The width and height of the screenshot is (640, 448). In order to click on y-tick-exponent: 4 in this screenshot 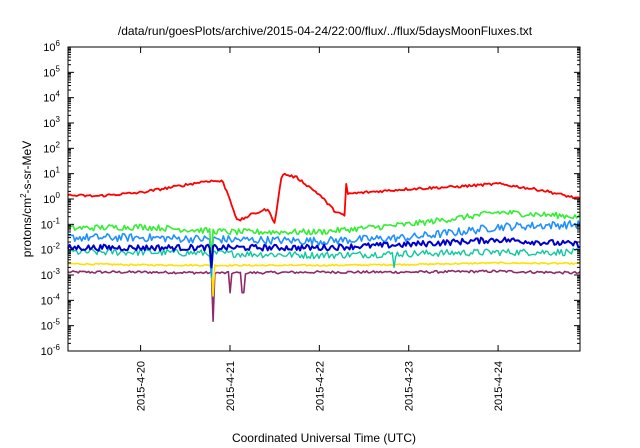, I will do `click(58, 94)`.